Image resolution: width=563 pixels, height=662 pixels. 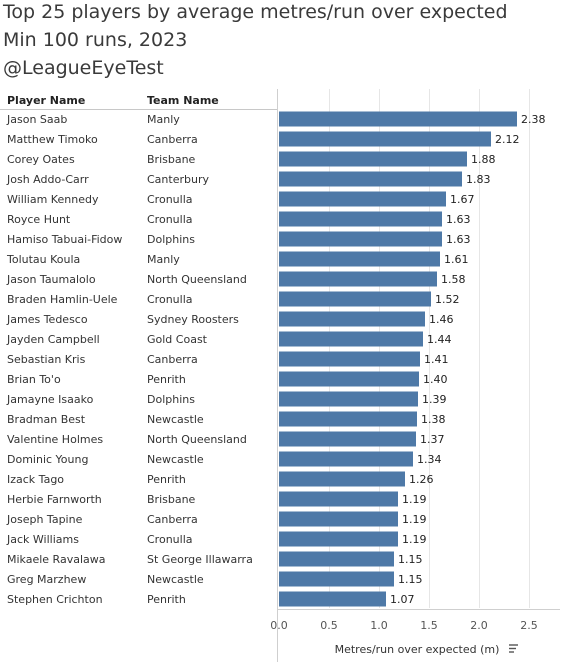 What do you see at coordinates (56, 559) in the screenshot?
I see `player-name: Mikaele Ravalawa` at bounding box center [56, 559].